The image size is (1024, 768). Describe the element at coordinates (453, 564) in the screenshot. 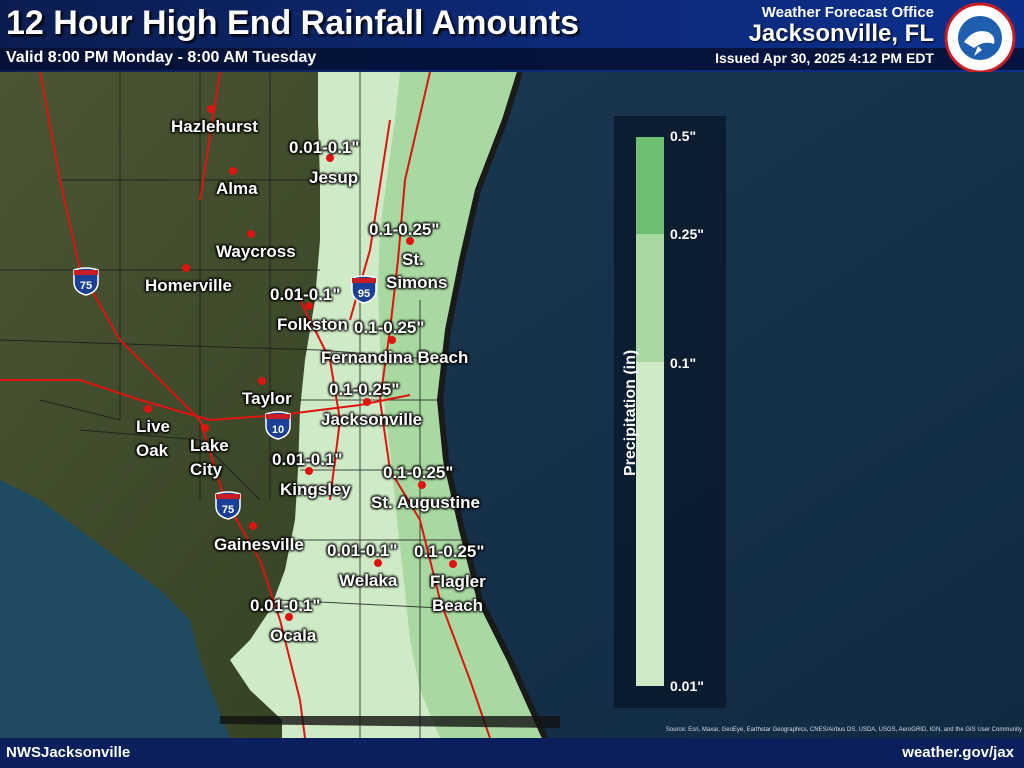

I see `city-marker-flagler` at that location.